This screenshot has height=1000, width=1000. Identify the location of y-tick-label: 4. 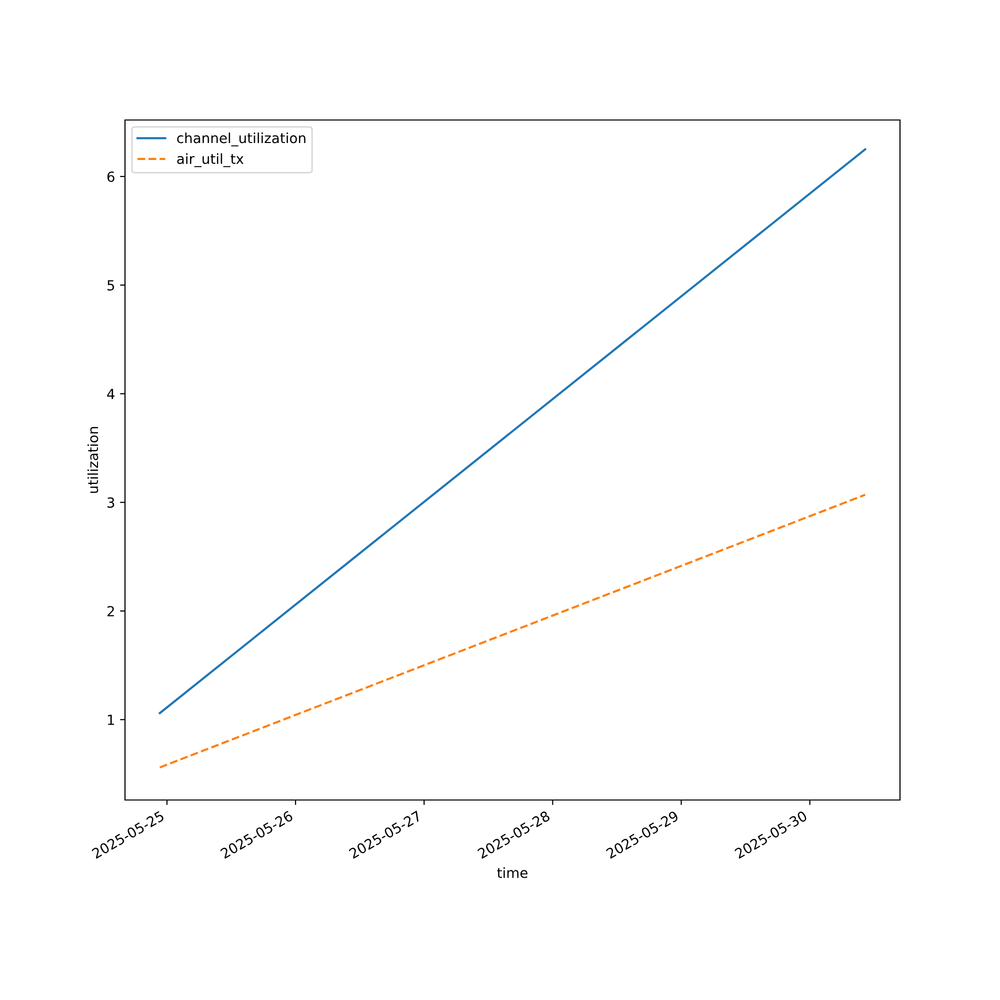
(110, 394).